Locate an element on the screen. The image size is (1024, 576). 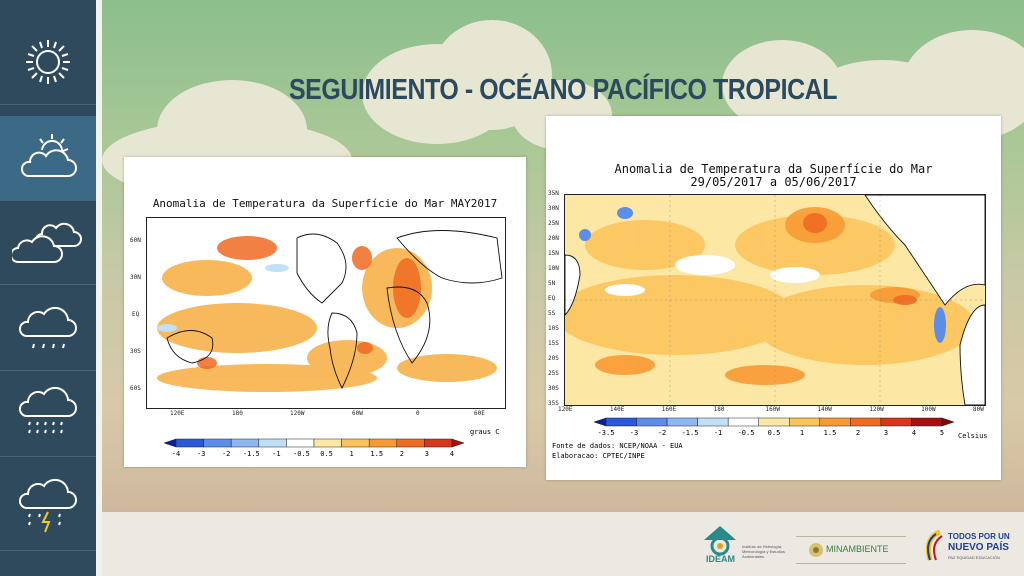
sidebar-item-storm is located at coordinates (48, 508).